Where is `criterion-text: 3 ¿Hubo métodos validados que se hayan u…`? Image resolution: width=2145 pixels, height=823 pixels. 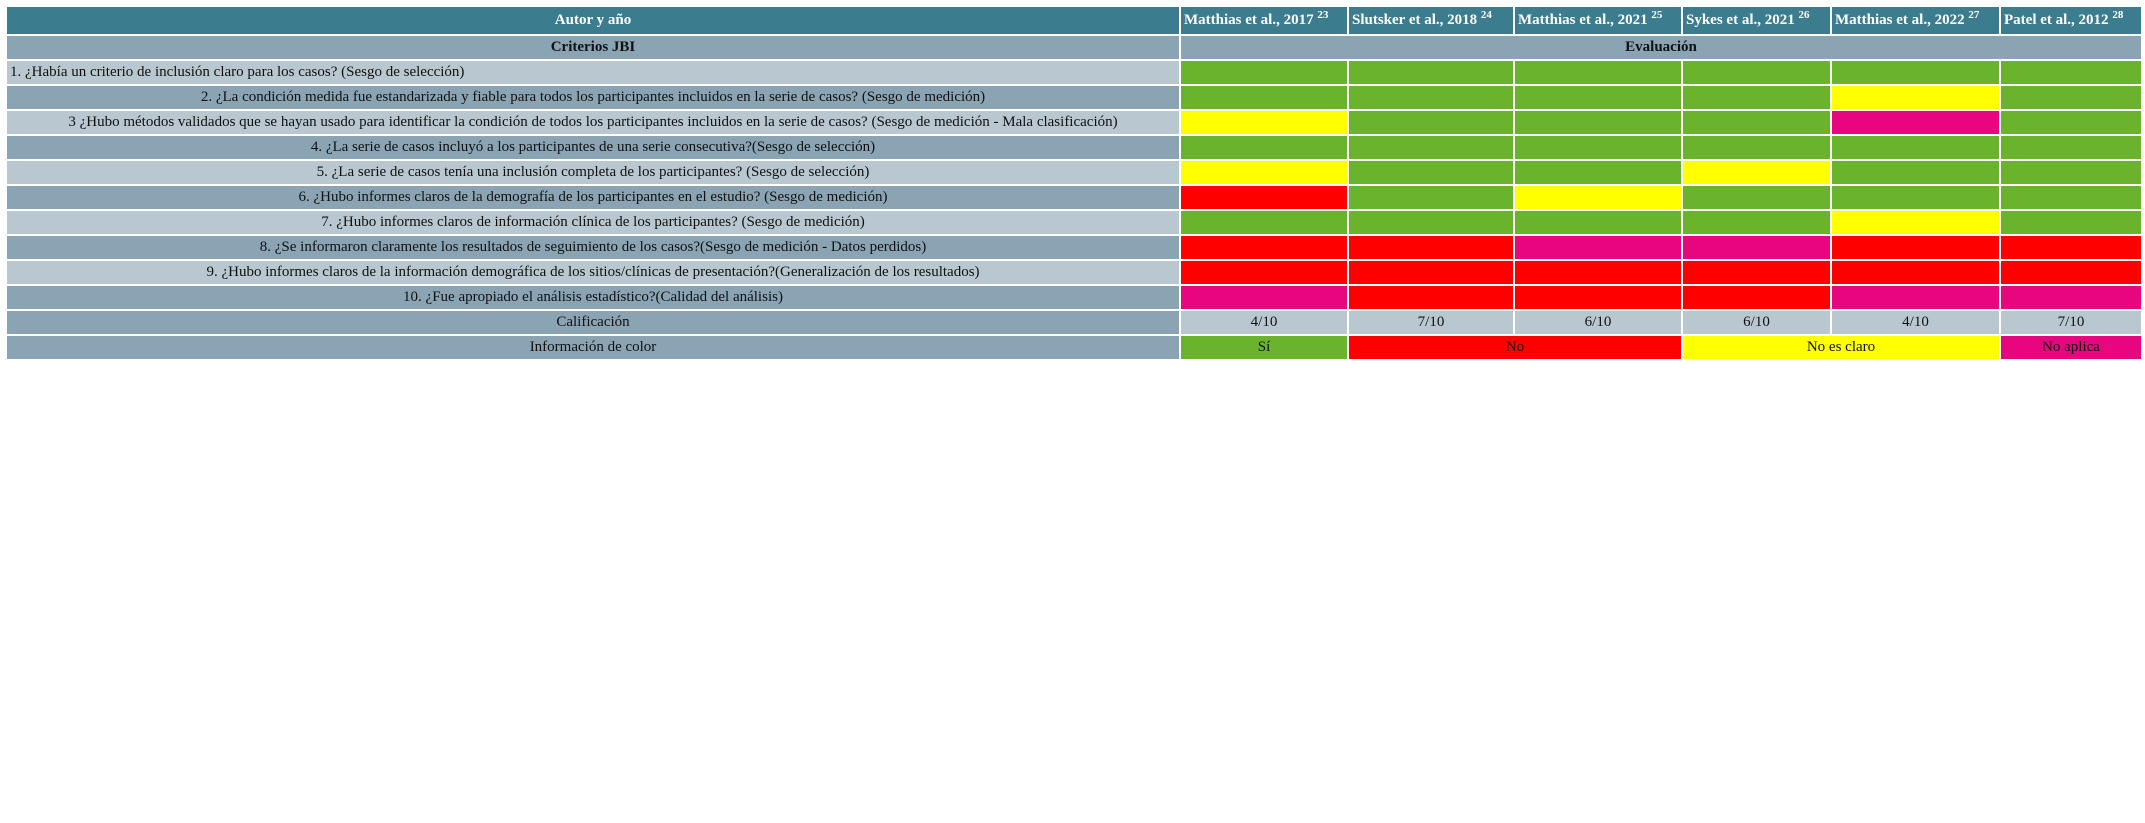
criterion-text: 3 ¿Hubo métodos validados que se hayan u… is located at coordinates (593, 122).